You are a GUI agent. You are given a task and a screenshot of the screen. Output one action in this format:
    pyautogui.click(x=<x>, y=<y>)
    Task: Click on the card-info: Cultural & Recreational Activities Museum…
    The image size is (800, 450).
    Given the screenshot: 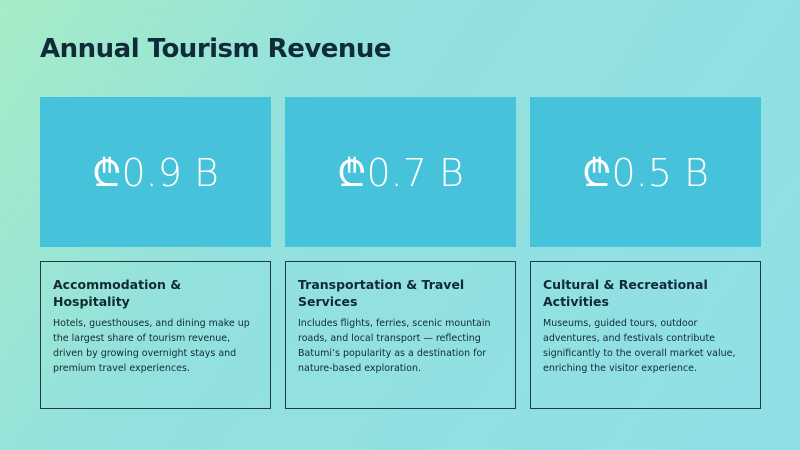 What is the action you would take?
    pyautogui.click(x=645, y=335)
    